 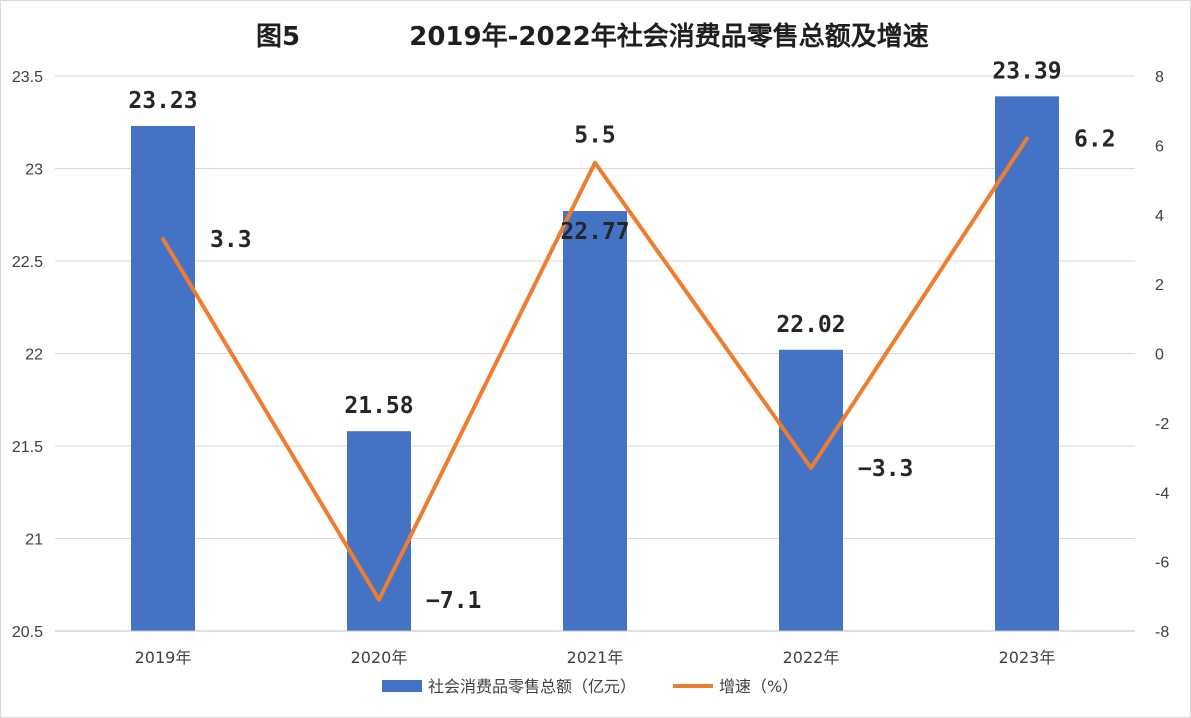 I want to click on x-tick-label: 2023年, so click(x=1027, y=657).